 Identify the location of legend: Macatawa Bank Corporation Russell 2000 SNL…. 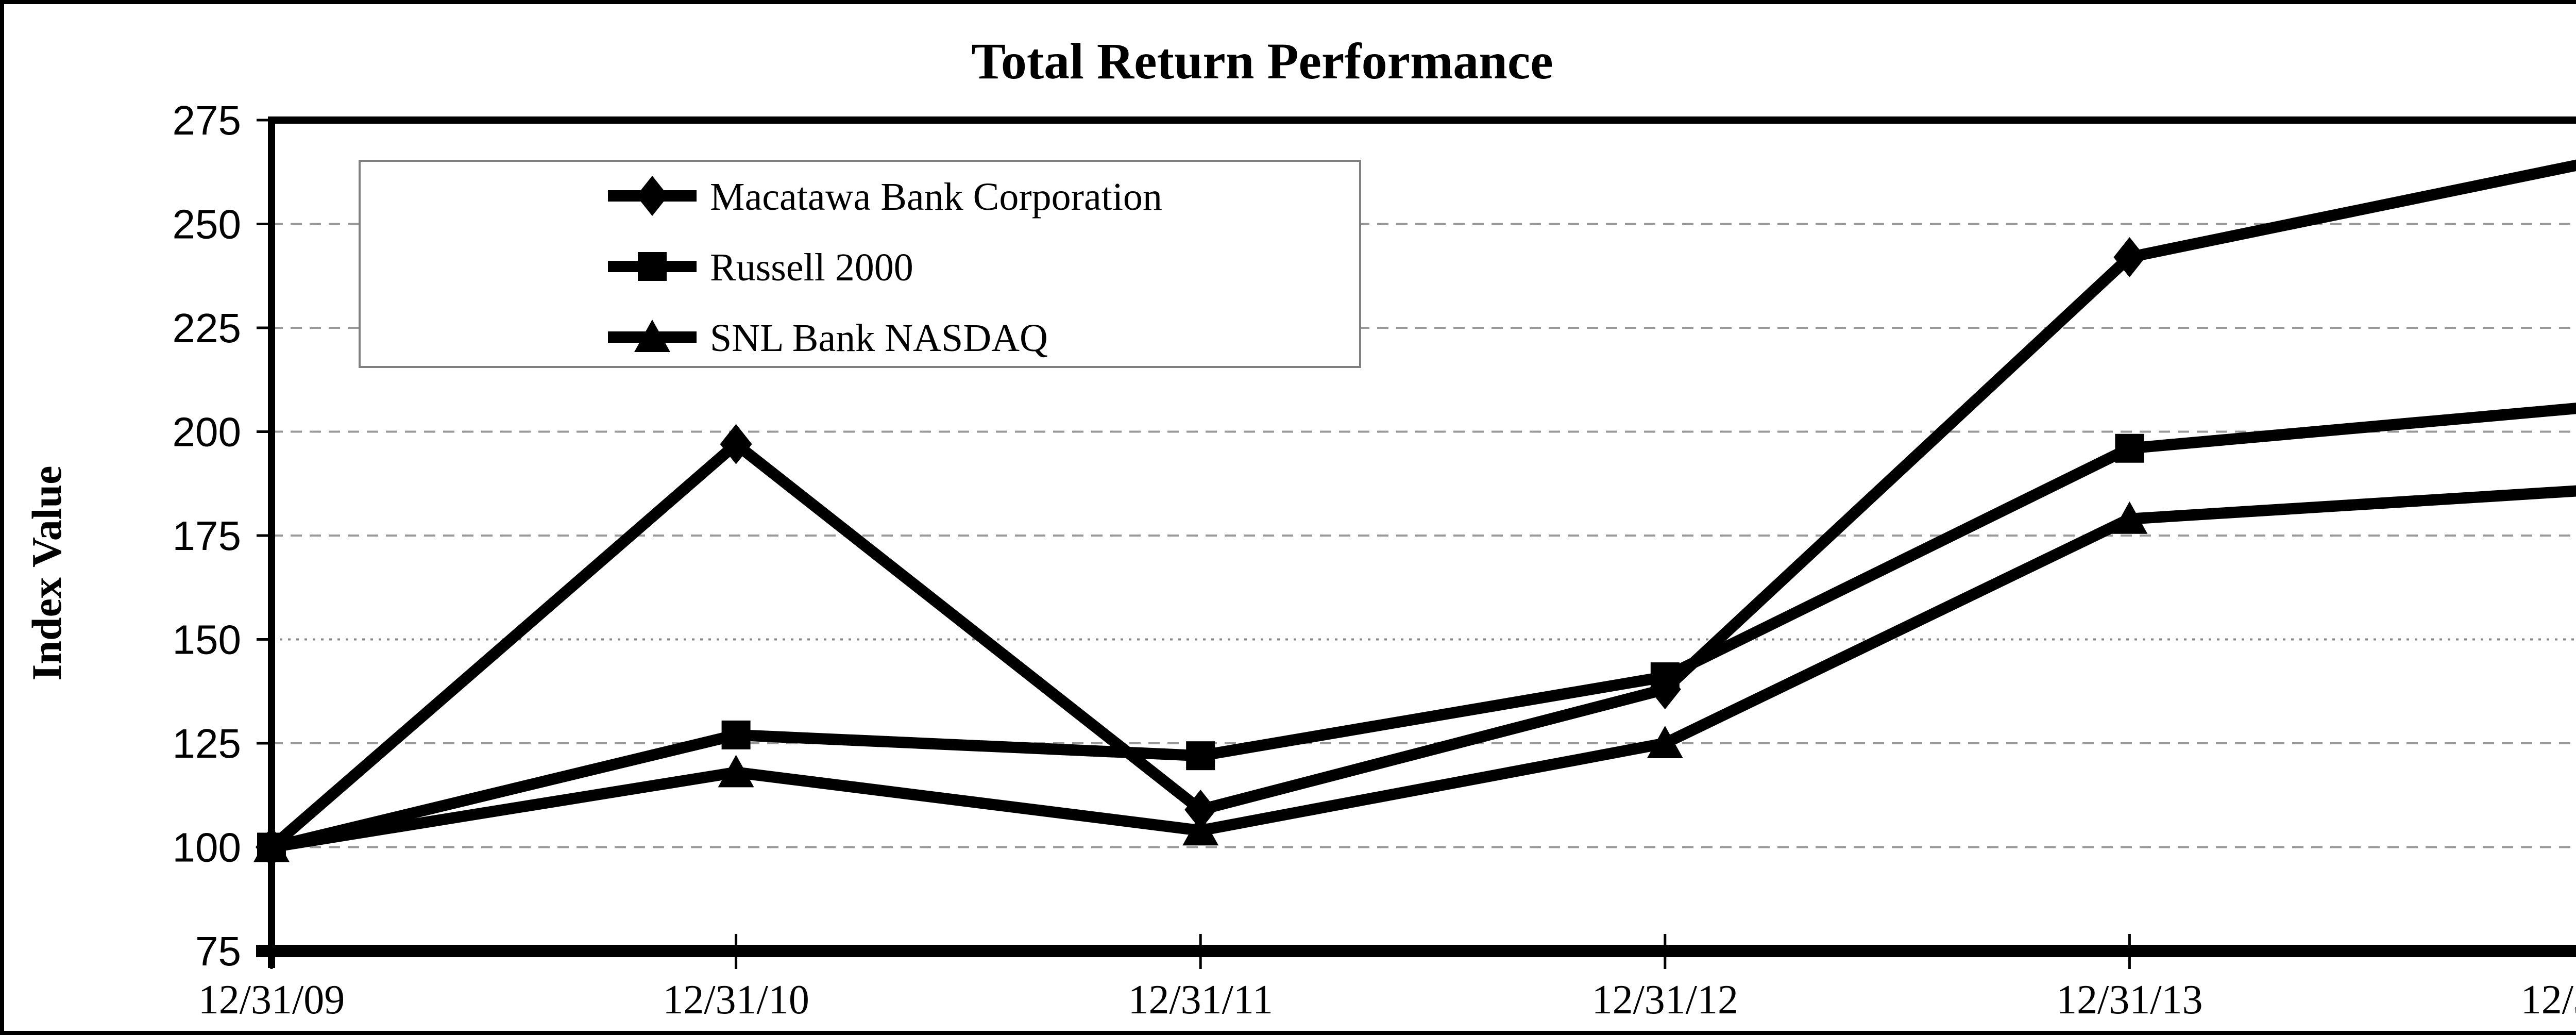
(860, 264).